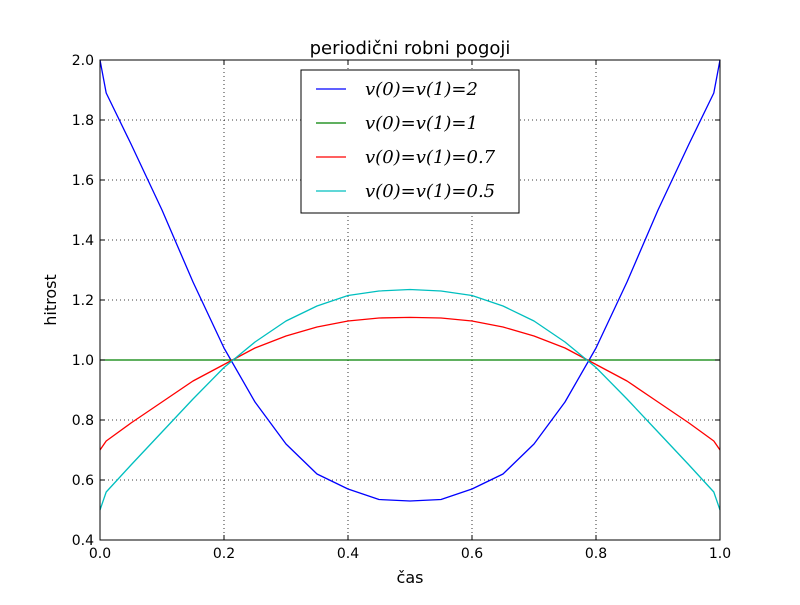 Image resolution: width=800 pixels, height=605 pixels. Describe the element at coordinates (430, 191) in the screenshot. I see `legend-label-4: v(0)=v(1)=0.5` at that location.